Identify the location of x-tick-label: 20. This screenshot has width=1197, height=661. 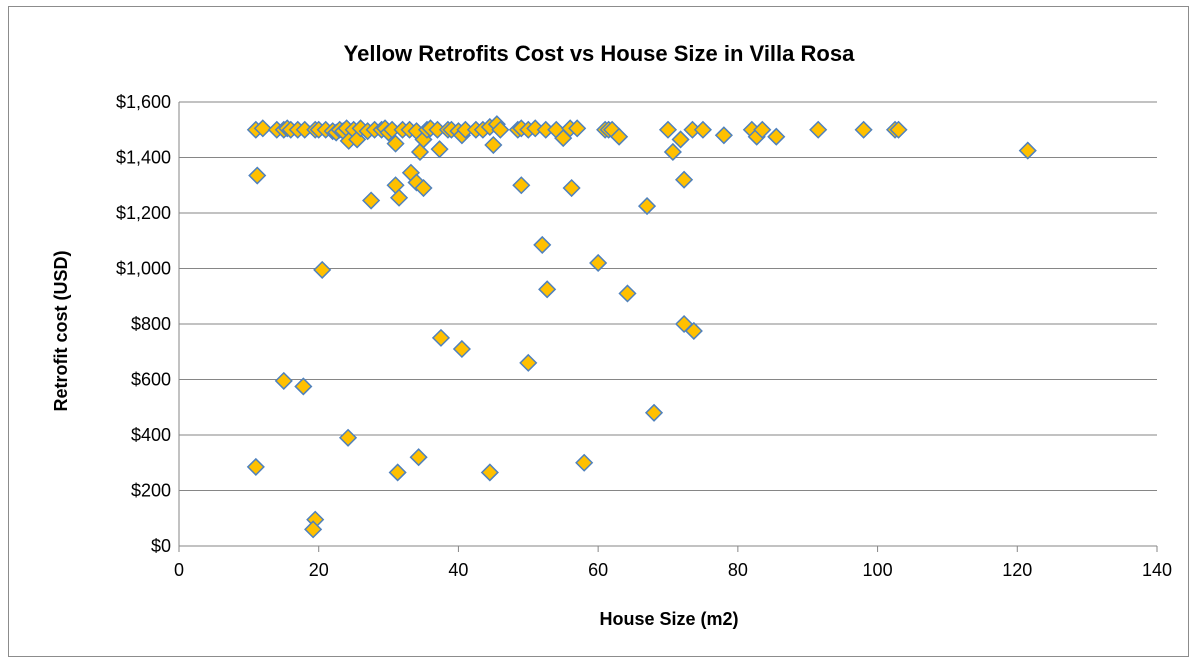
(319, 570).